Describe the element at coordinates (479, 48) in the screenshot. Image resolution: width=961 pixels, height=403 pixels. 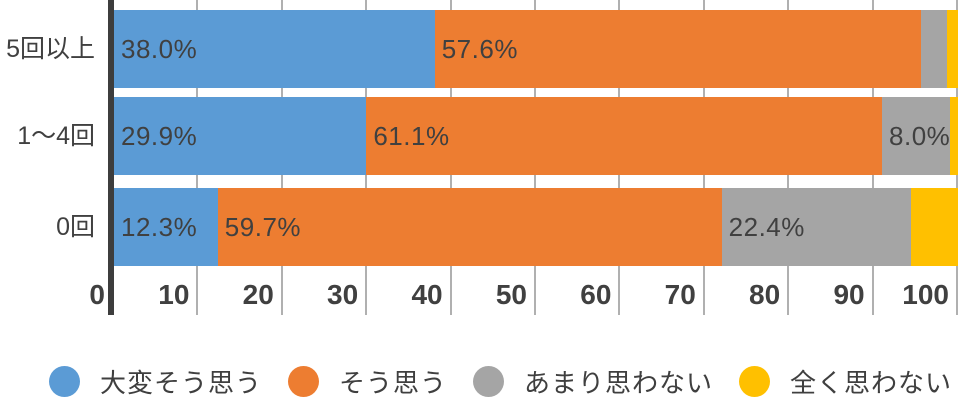
I see `bar-value-label: 57.6%` at that location.